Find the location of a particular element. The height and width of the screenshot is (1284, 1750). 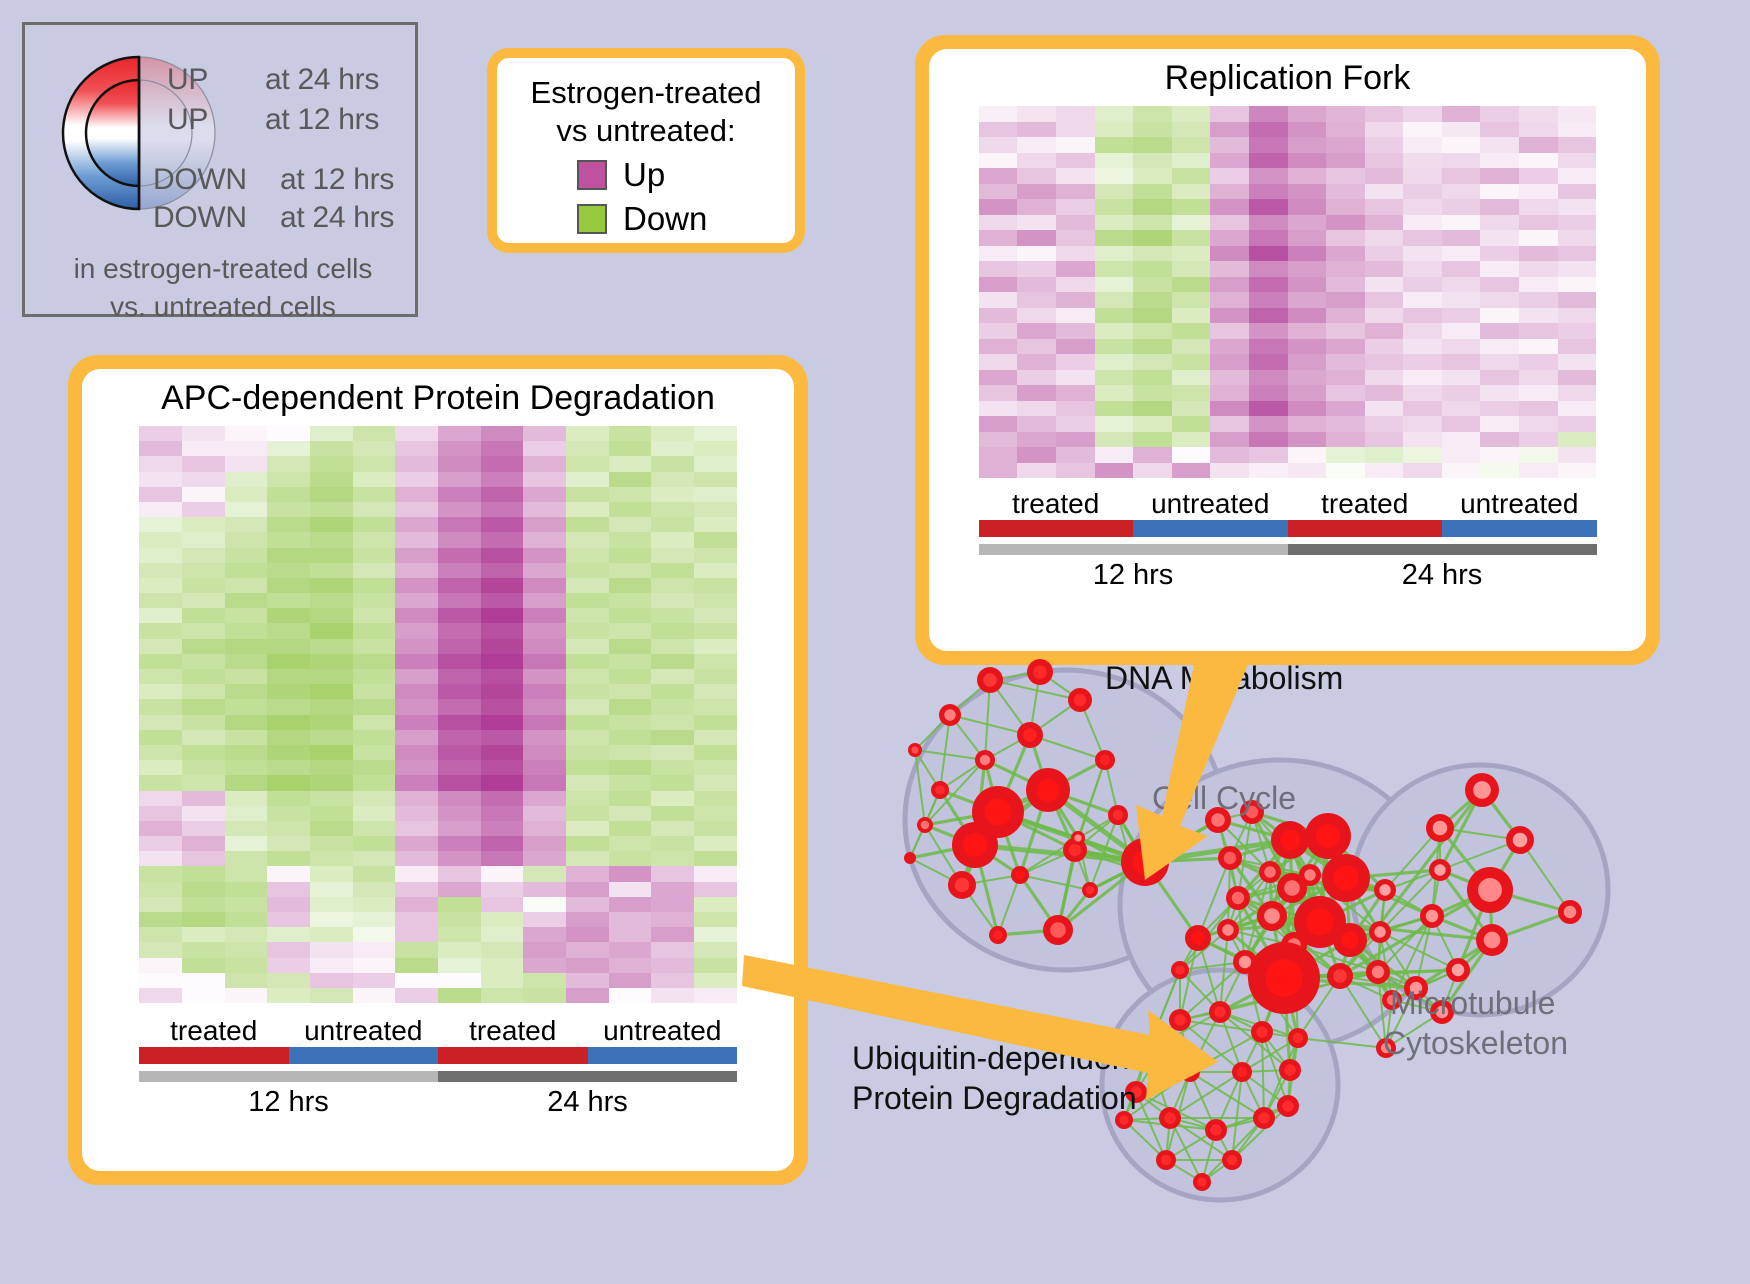

sample-color-bar-apc is located at coordinates (438, 1056).